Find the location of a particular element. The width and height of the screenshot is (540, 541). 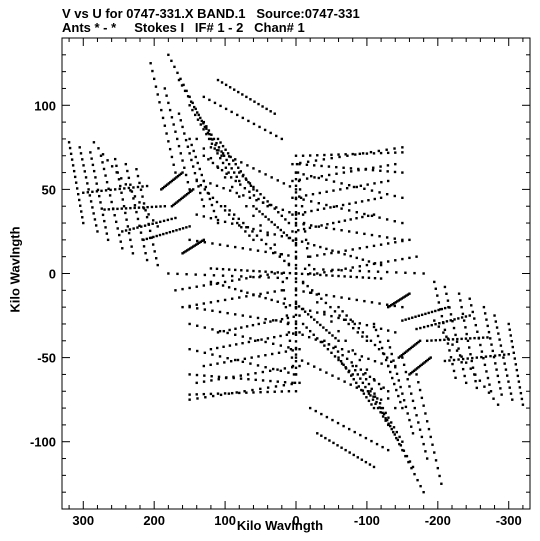

y-tick-label: -100 is located at coordinates (43, 442).